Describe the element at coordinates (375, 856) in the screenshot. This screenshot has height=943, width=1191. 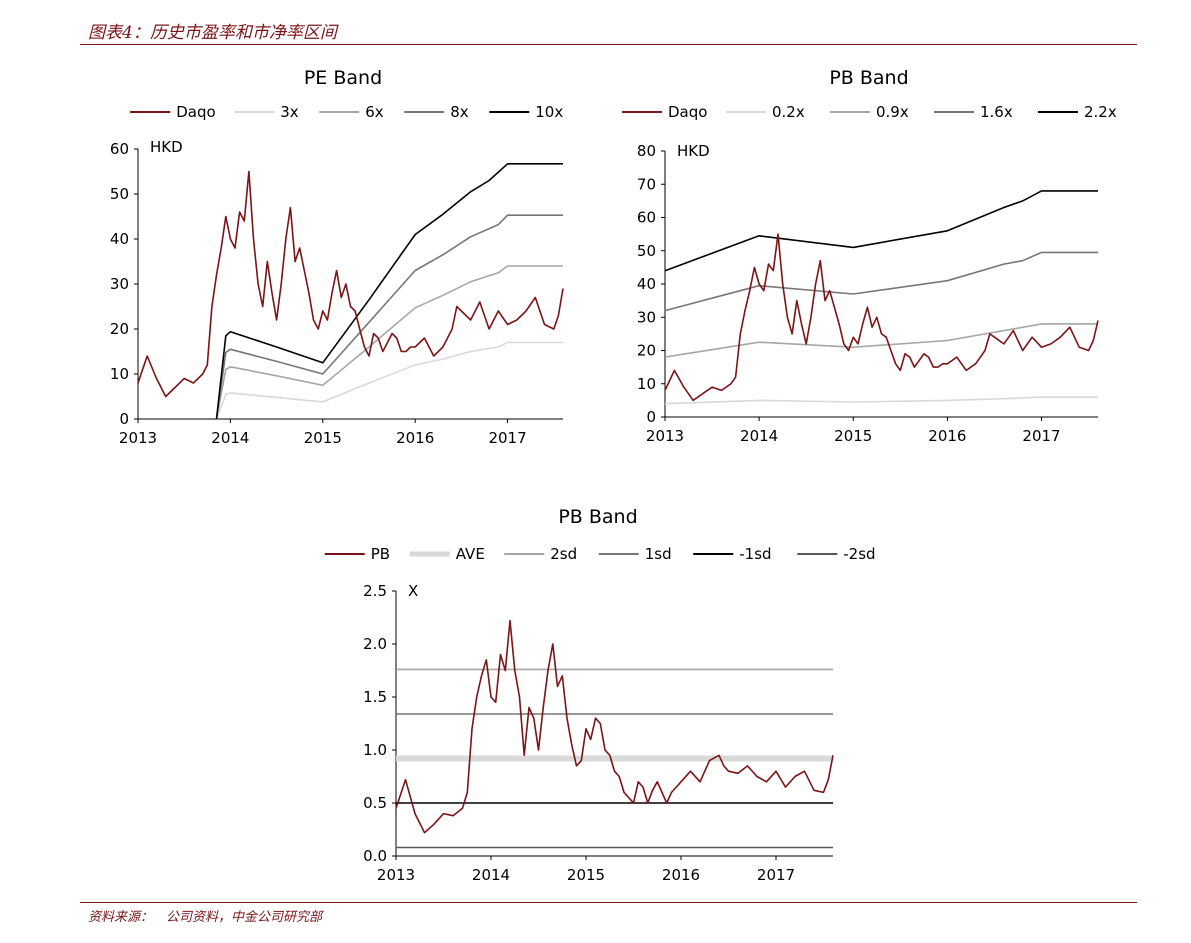
I see `y-tick-label: 0.0` at that location.